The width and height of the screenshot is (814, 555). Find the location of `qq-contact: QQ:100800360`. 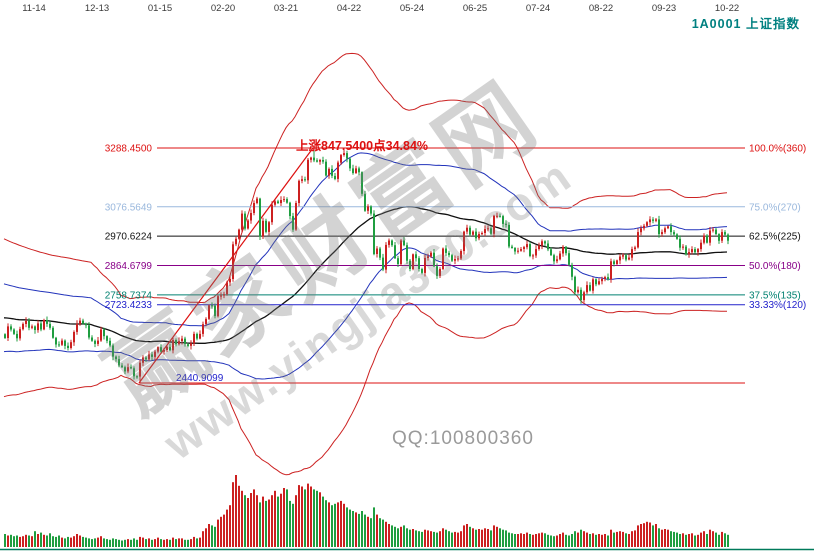

qq-contact: QQ:100800360 is located at coordinates (463, 438).